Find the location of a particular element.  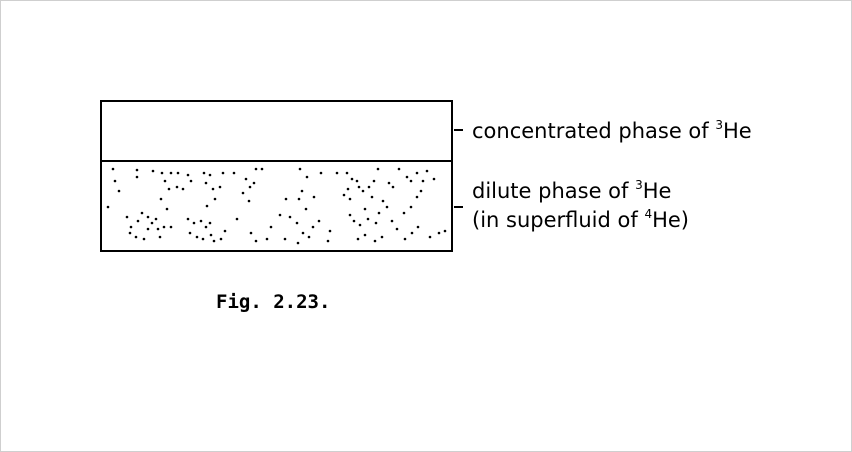

helium-3-dots is located at coordinates (276, 206).